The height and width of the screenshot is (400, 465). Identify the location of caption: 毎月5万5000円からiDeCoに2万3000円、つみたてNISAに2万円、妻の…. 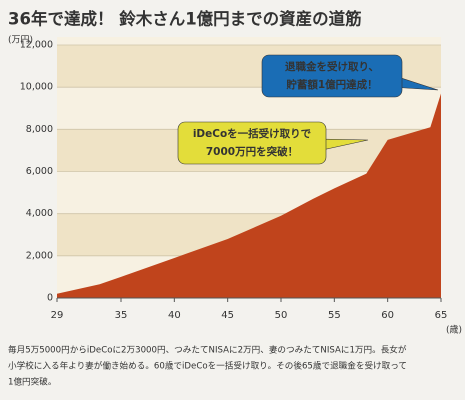
(207, 350).